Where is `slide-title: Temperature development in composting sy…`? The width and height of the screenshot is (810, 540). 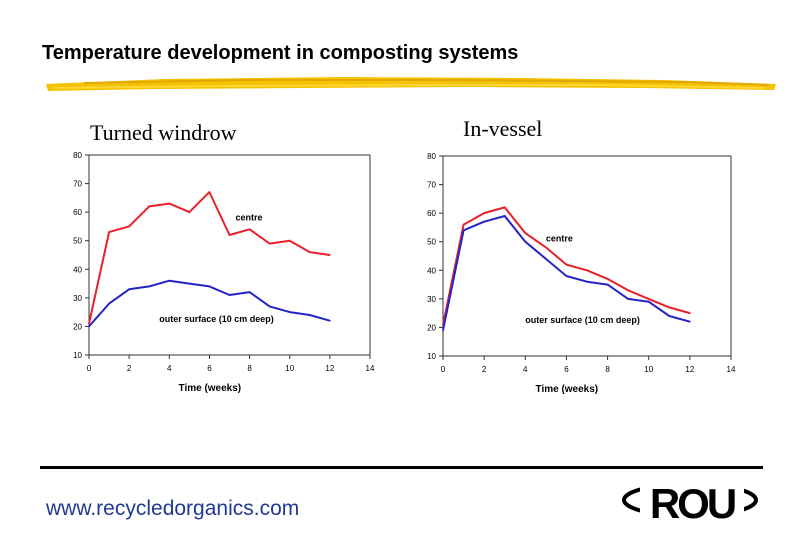
slide-title: Temperature development in composting sy… is located at coordinates (280, 53).